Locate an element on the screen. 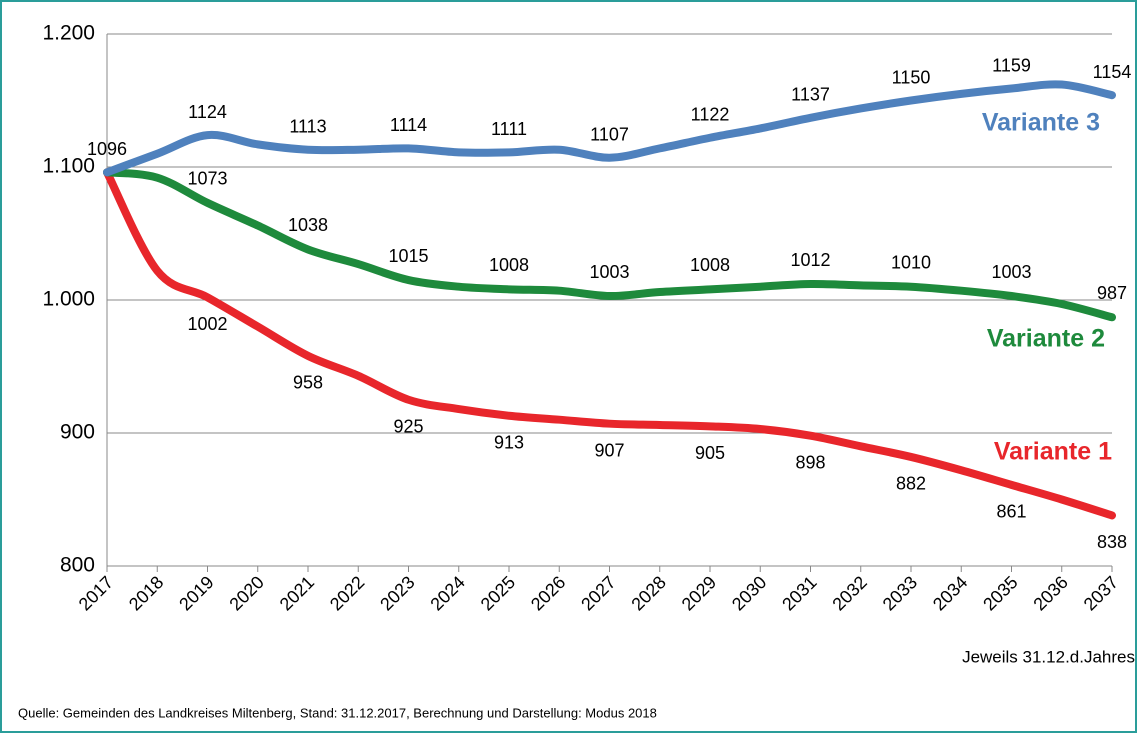  x-tick-label: 2035 is located at coordinates (1000, 593).